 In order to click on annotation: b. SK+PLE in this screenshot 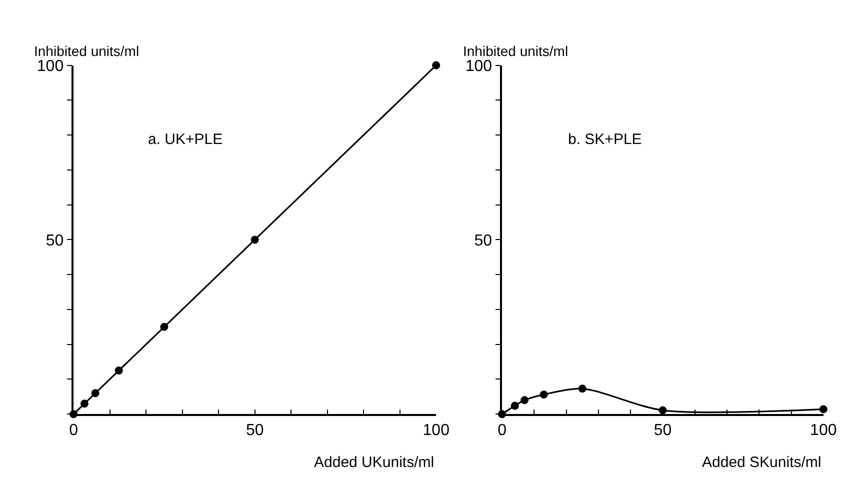, I will do `click(605, 139)`.